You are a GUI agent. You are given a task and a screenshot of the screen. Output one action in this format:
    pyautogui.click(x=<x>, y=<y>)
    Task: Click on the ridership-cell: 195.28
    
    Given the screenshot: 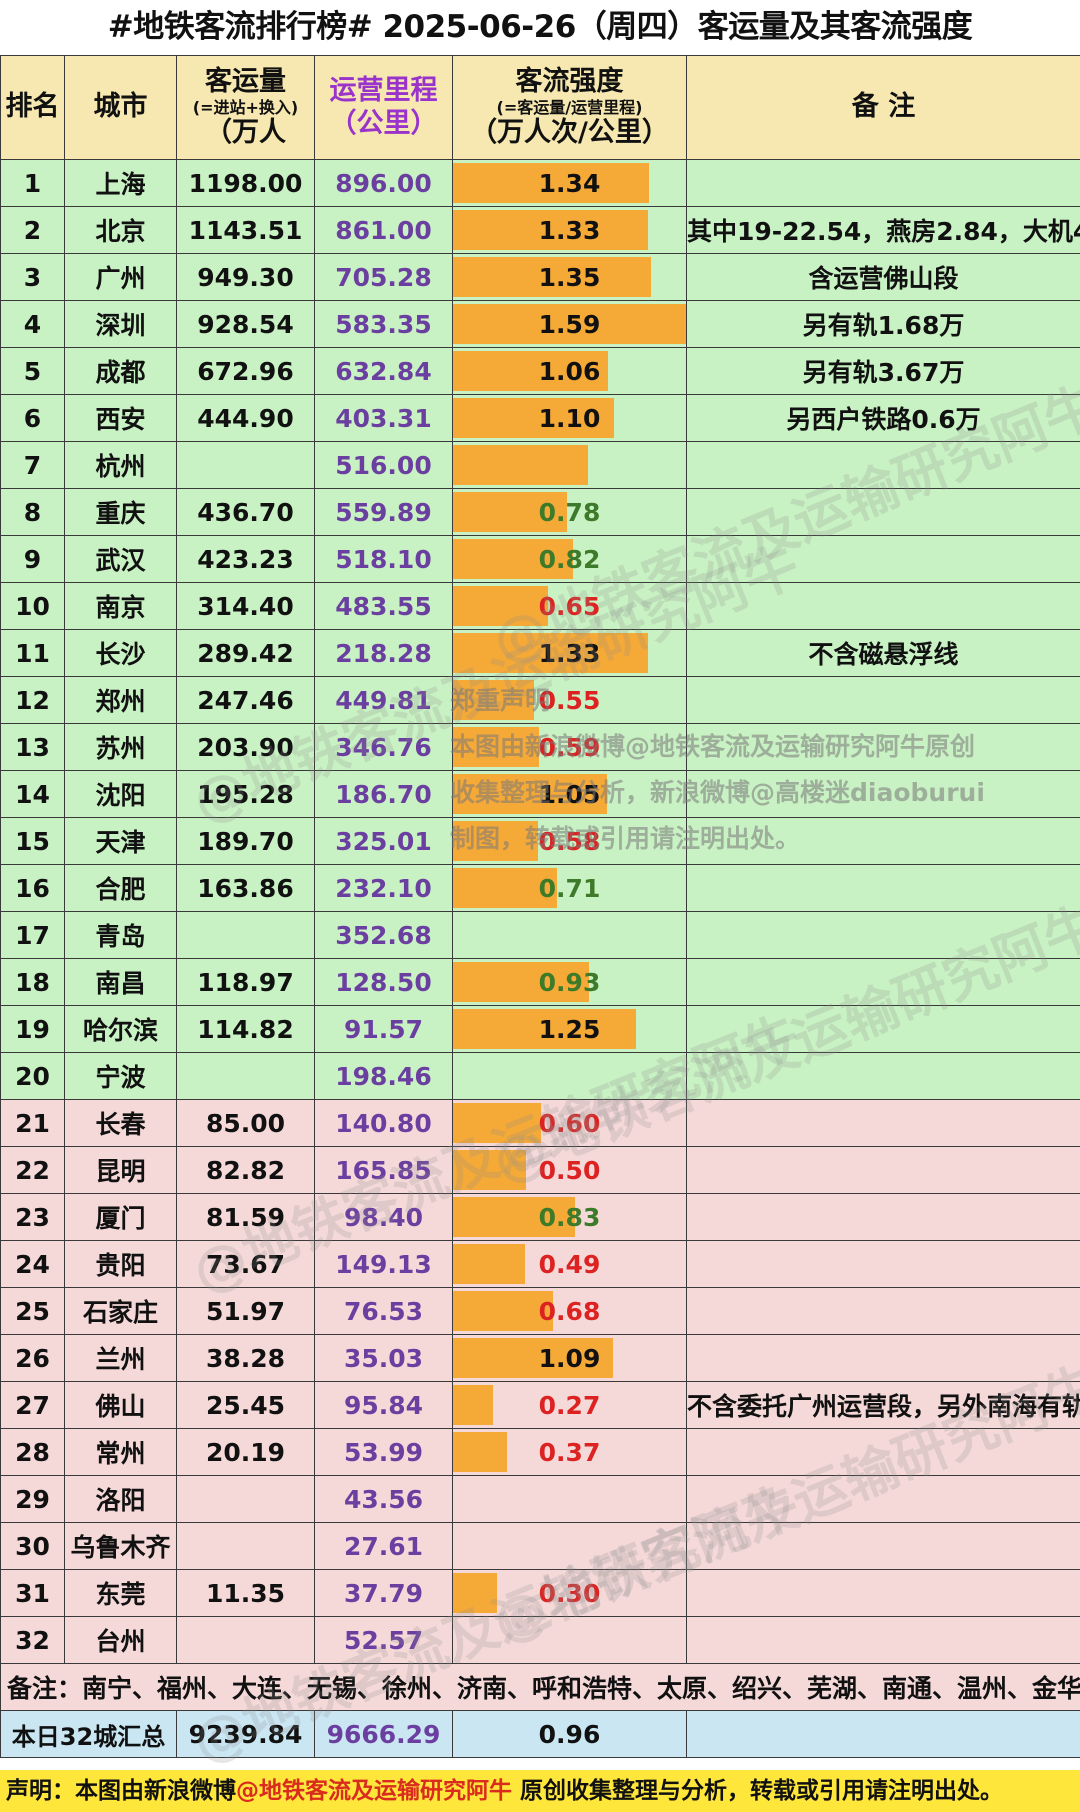 What is the action you would take?
    pyautogui.click(x=245, y=794)
    